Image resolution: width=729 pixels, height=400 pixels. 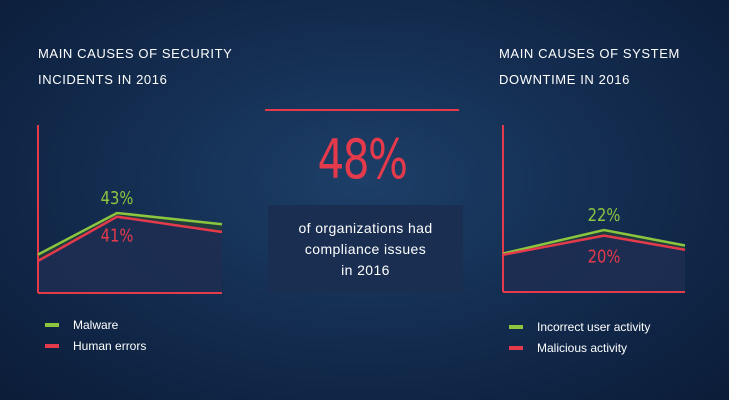 What do you see at coordinates (52, 324) in the screenshot?
I see `legend-swatch-malware` at bounding box center [52, 324].